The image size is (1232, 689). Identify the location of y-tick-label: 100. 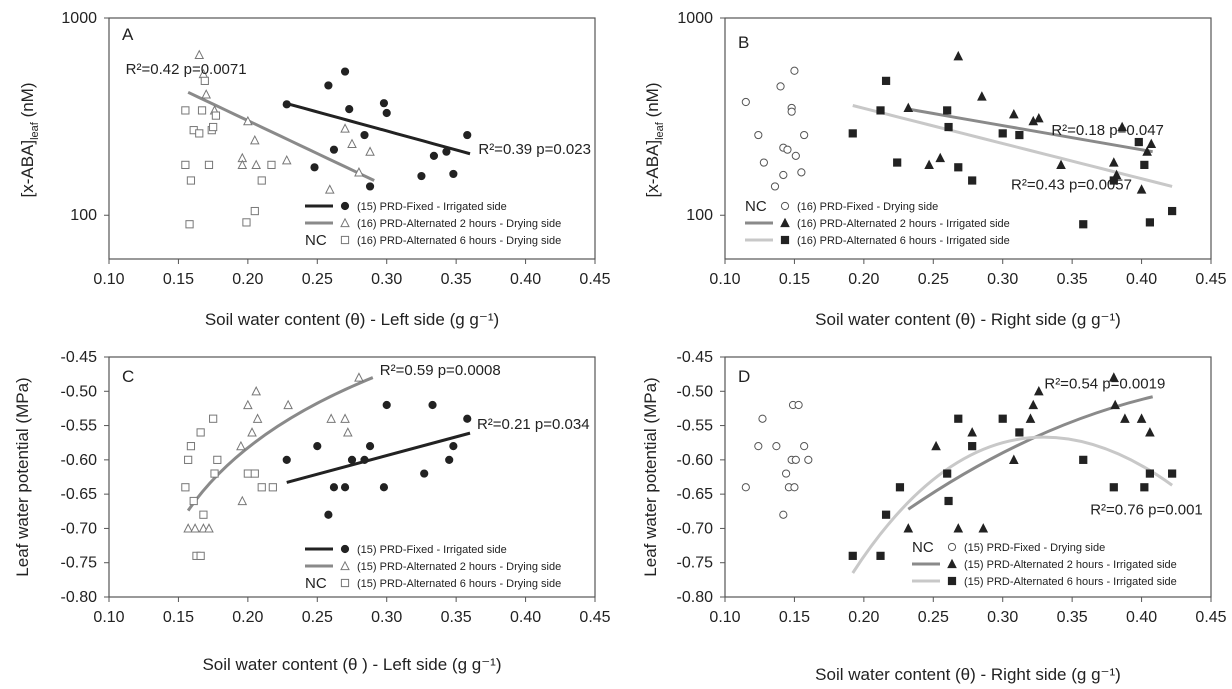
(699, 215).